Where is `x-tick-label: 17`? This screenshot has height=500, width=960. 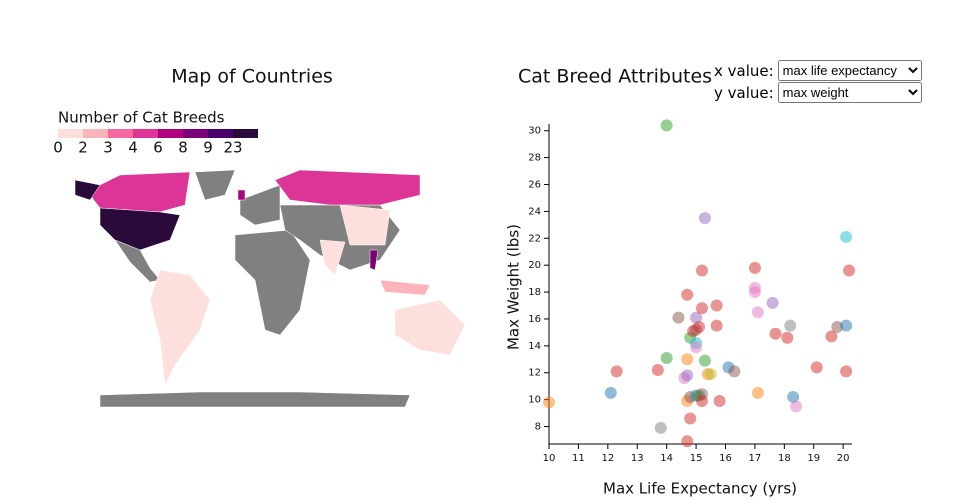
x-tick-label: 17 is located at coordinates (755, 458).